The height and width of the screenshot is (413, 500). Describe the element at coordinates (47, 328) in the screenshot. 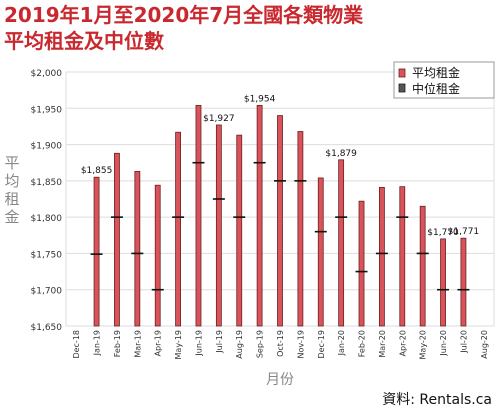

I see `y-tick-label: $1,650` at that location.